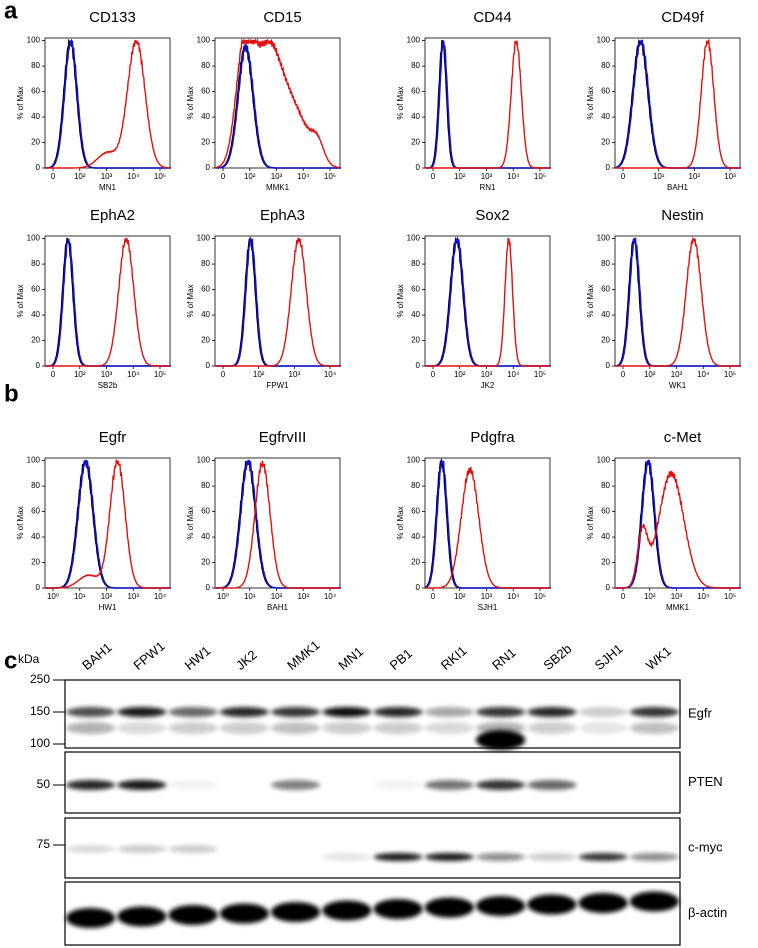 The height and width of the screenshot is (948, 758). What do you see at coordinates (277, 607) in the screenshot?
I see `sample-label: BAH1` at bounding box center [277, 607].